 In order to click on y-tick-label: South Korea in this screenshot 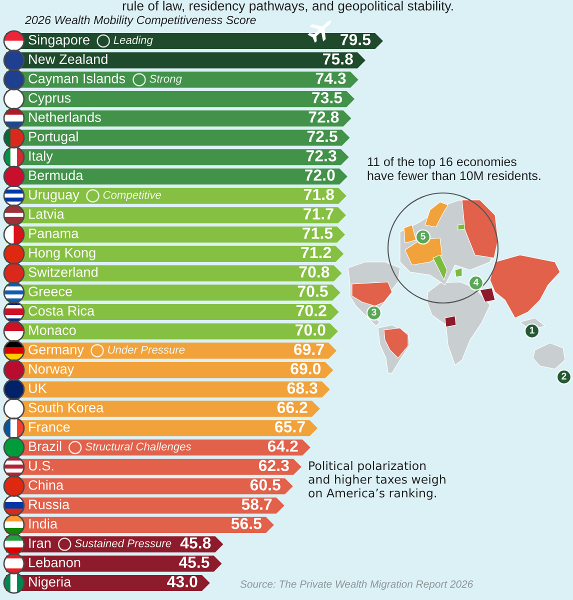, I will do `click(66, 407)`.